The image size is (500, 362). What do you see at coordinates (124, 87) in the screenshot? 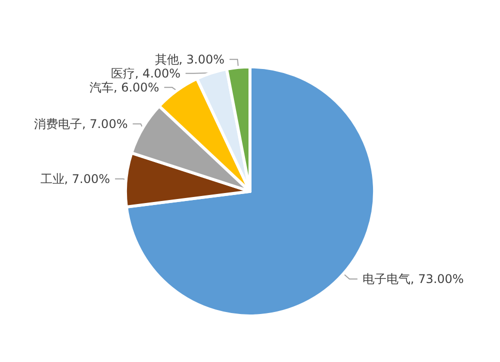
I see `slice-label: 汽车, 6.00%` at bounding box center [124, 87].